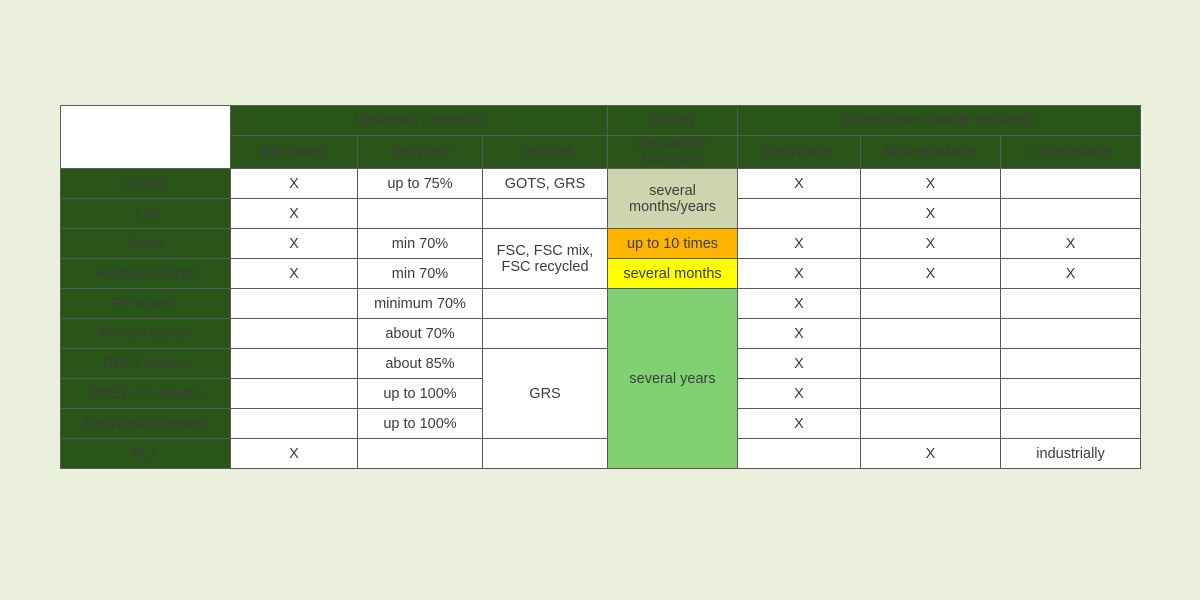 Image resolution: width=1200 pixels, height=600 pixels. What do you see at coordinates (799, 364) in the screenshot?
I see `cell-rpet-woven-recyclable: X` at bounding box center [799, 364].